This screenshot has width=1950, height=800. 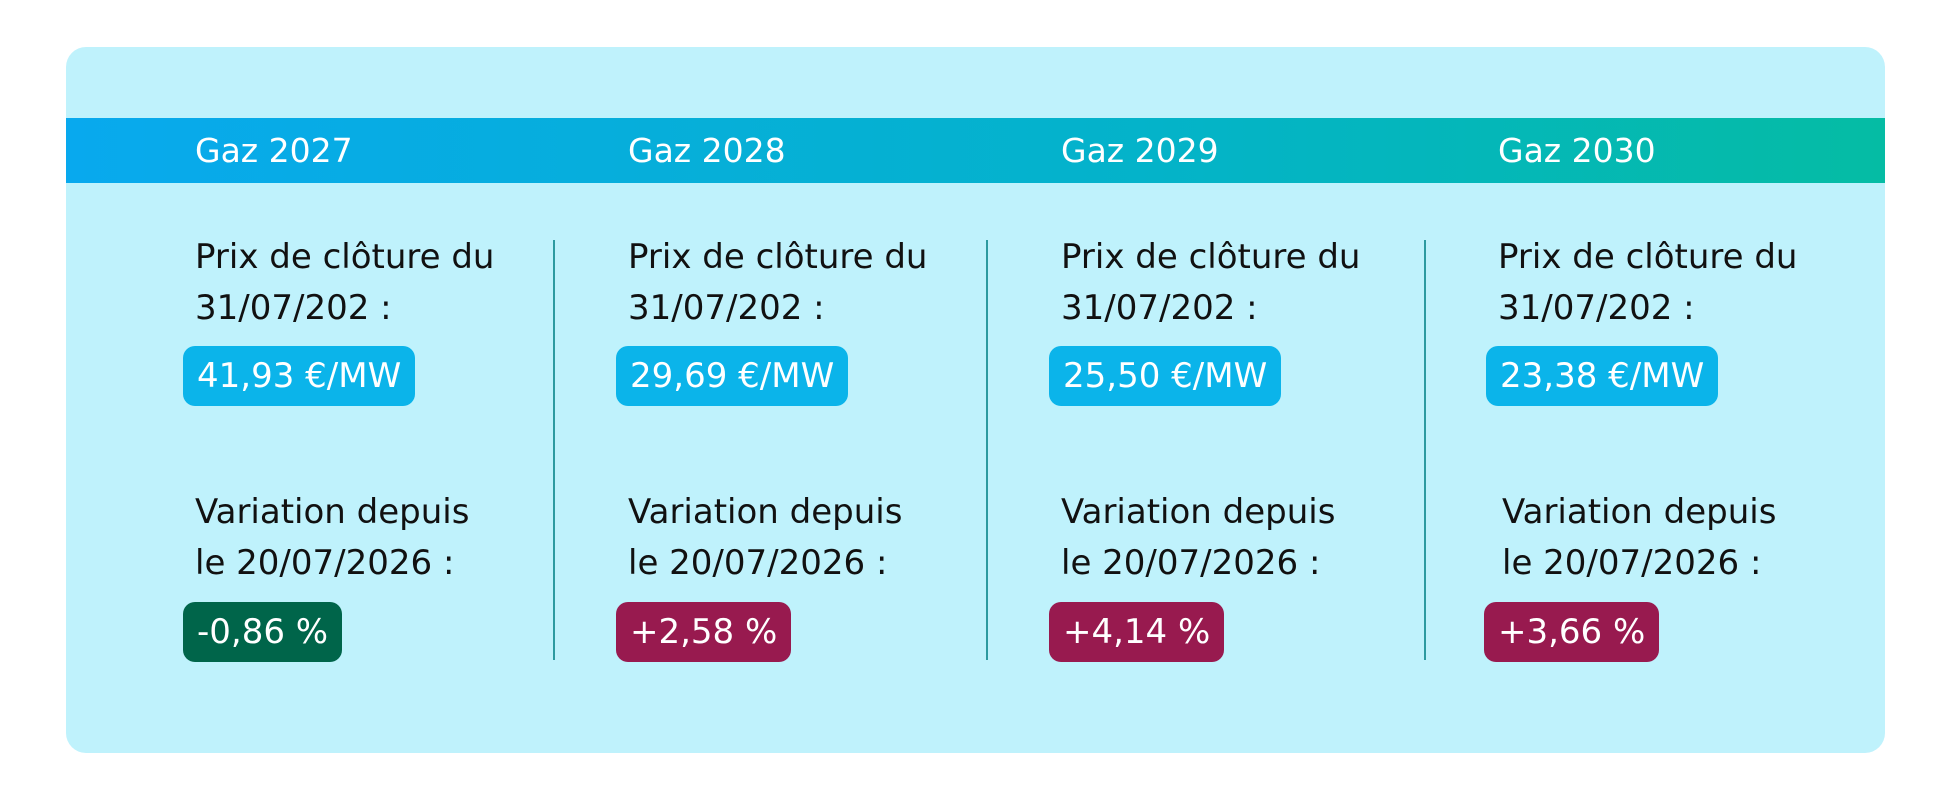 What do you see at coordinates (1137, 632) in the screenshot?
I see `variation-badge: +4,14 %` at bounding box center [1137, 632].